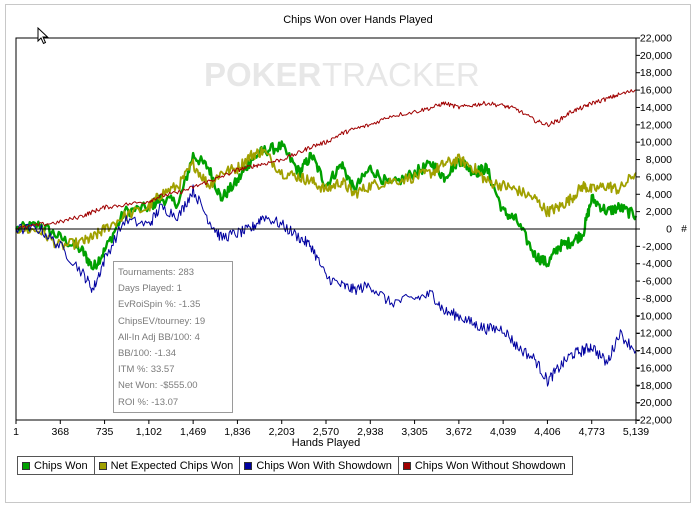 The height and width of the screenshot is (511, 700). What do you see at coordinates (656, 125) in the screenshot?
I see `y-tick-label: 12,000` at bounding box center [656, 125].